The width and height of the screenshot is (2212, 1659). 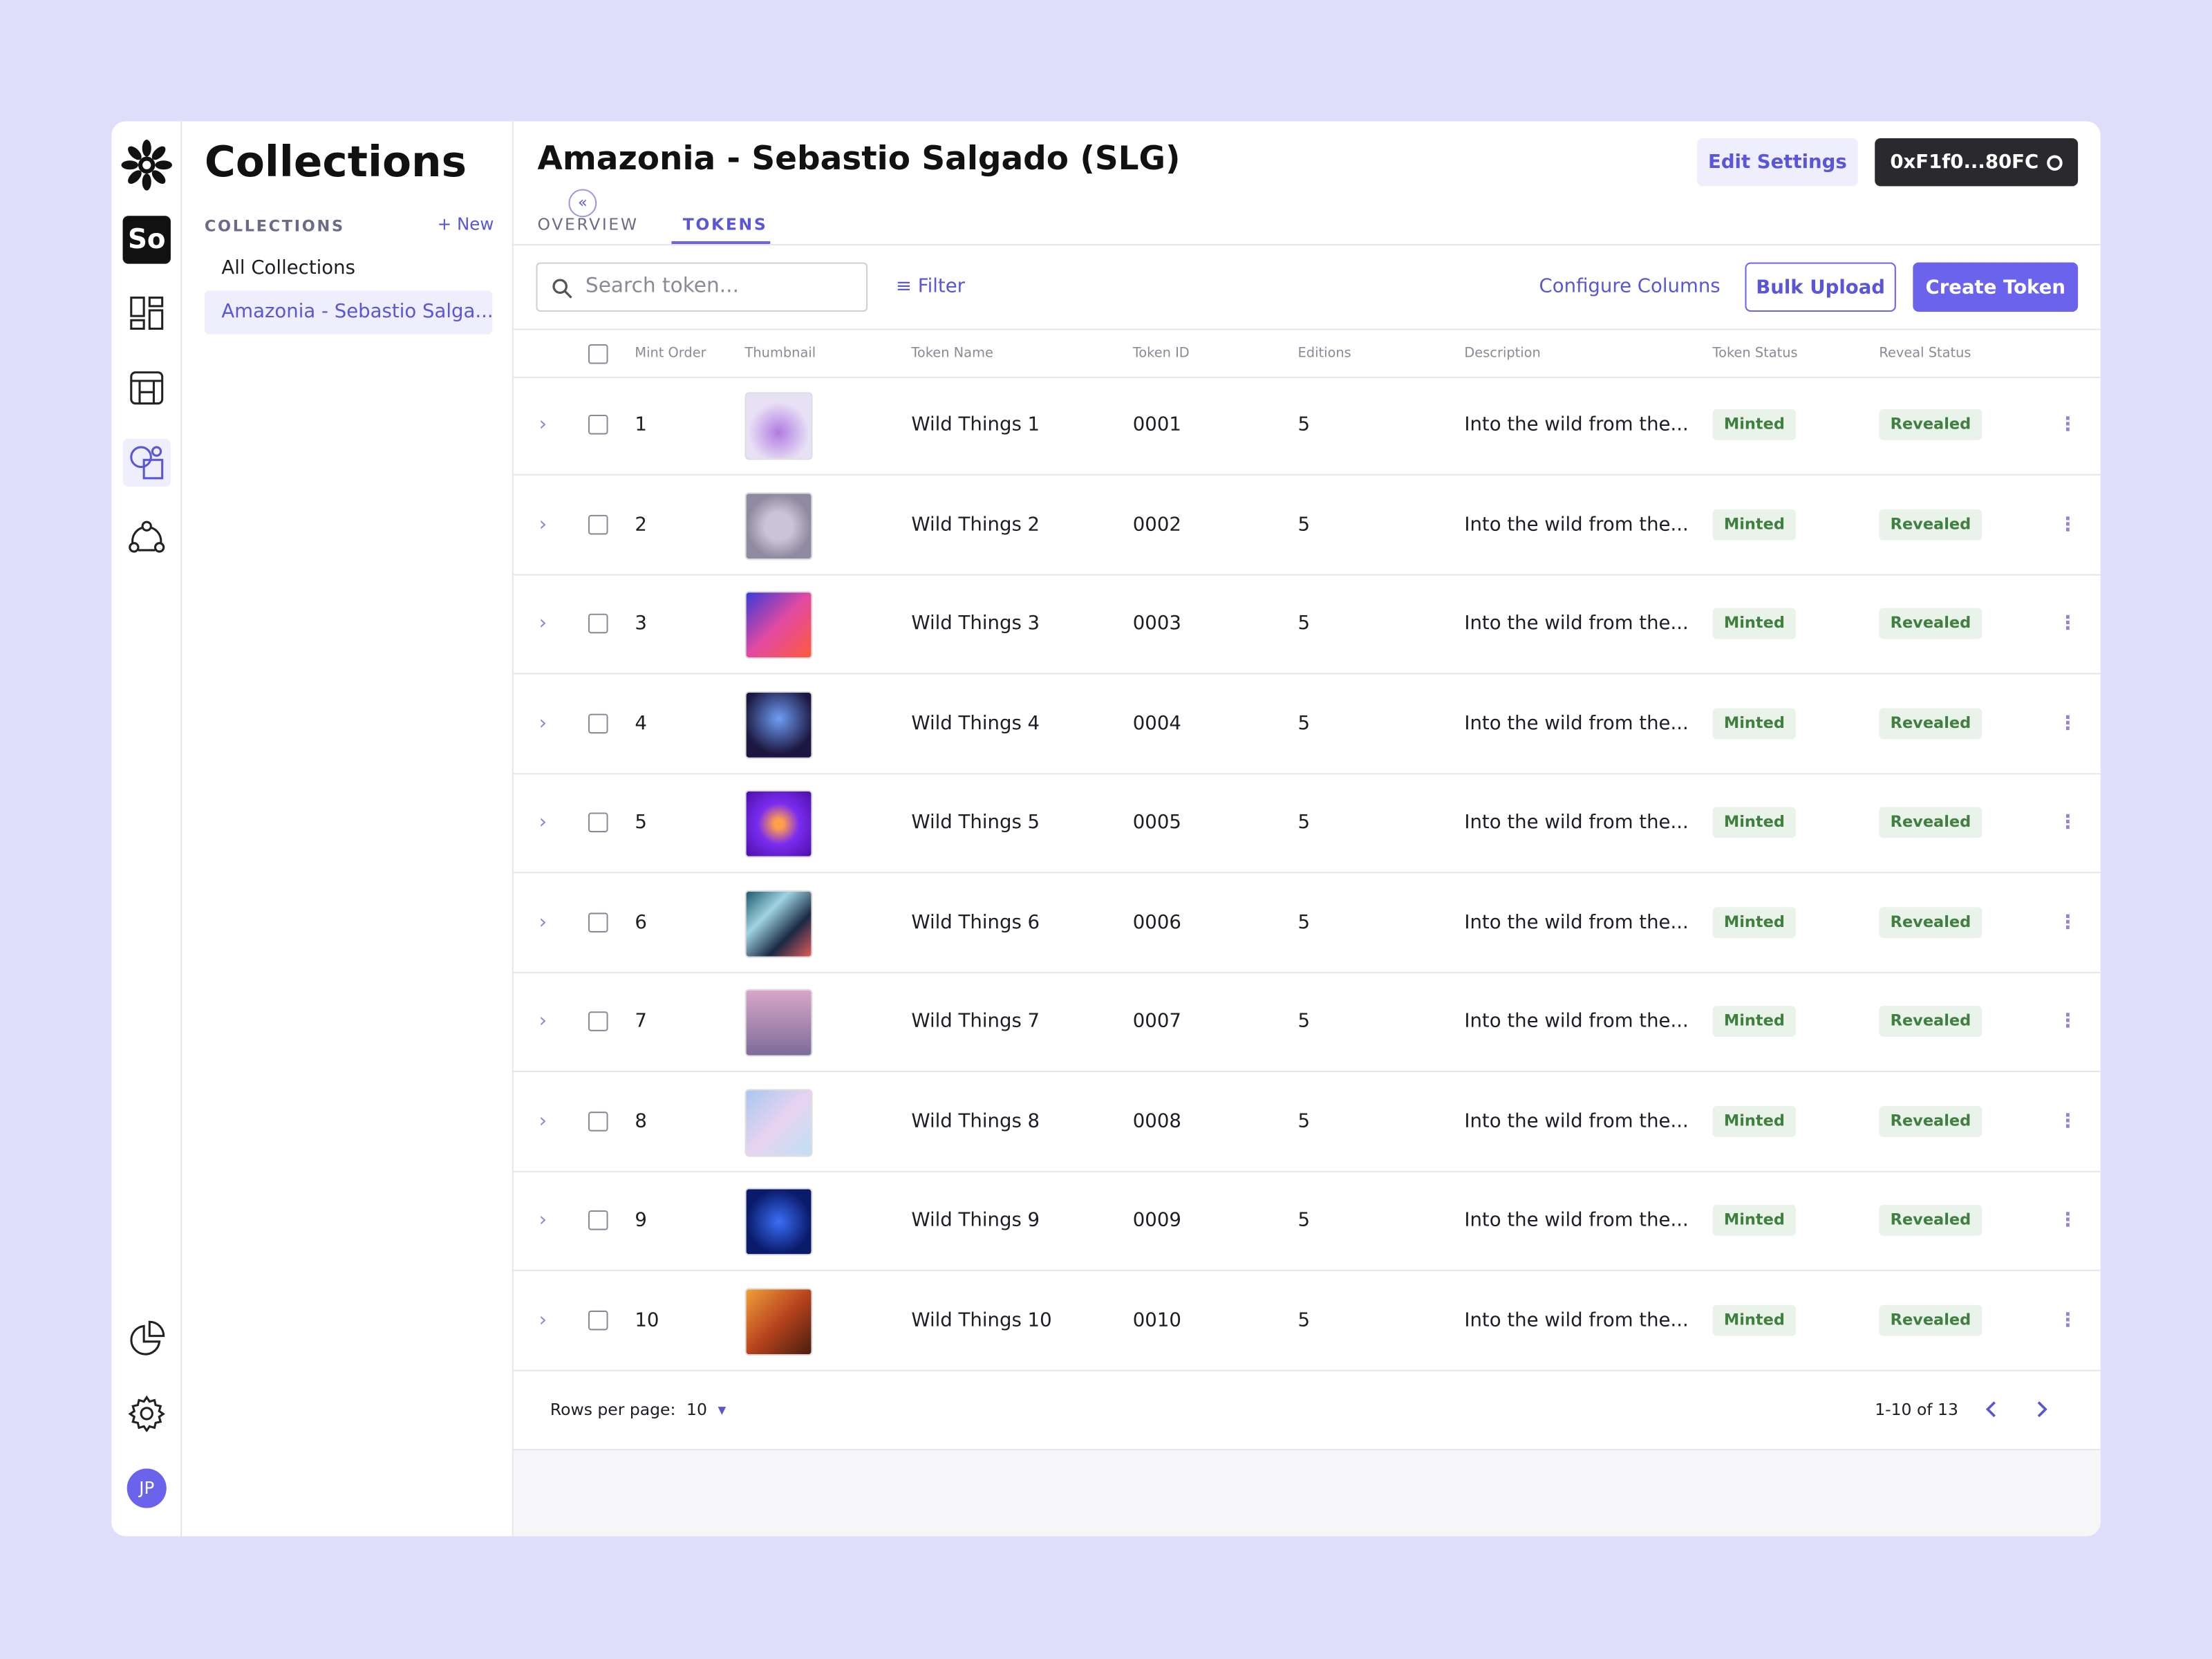 I want to click on column-header: Thumbnail, so click(x=780, y=354).